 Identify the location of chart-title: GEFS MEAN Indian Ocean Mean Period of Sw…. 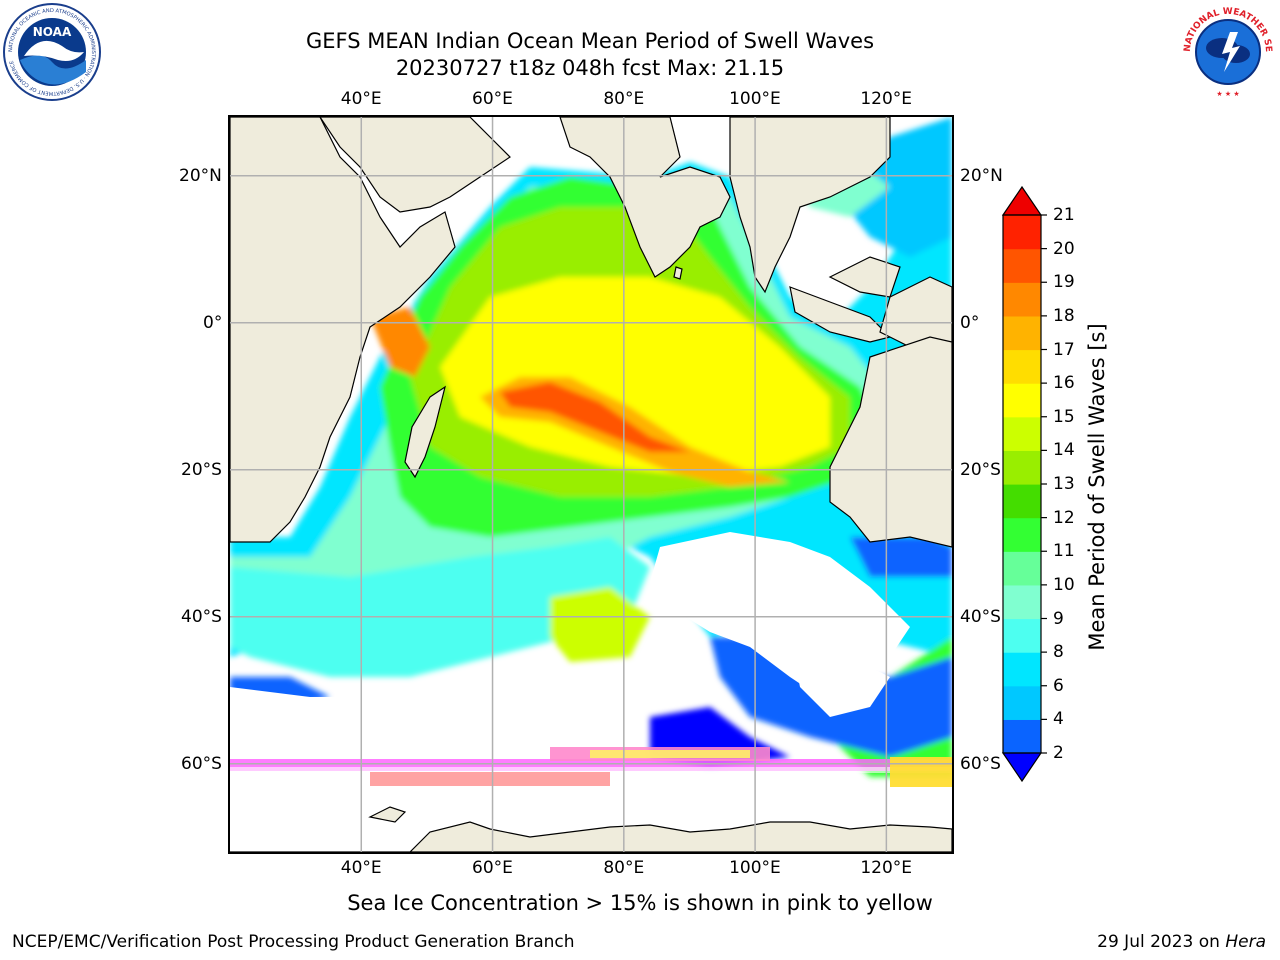
(590, 41).